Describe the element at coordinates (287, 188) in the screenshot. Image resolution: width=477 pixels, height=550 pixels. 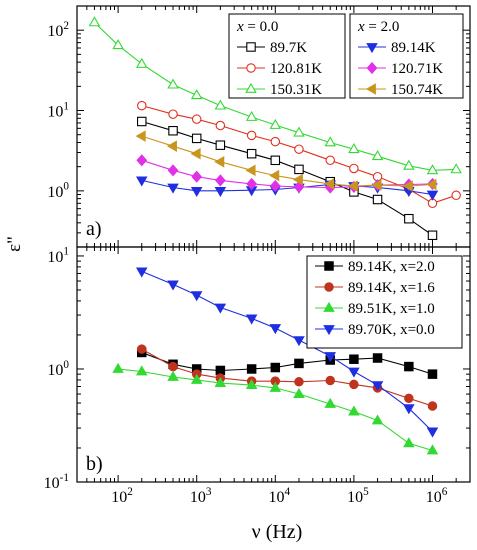
I see `series-89-14K` at that location.